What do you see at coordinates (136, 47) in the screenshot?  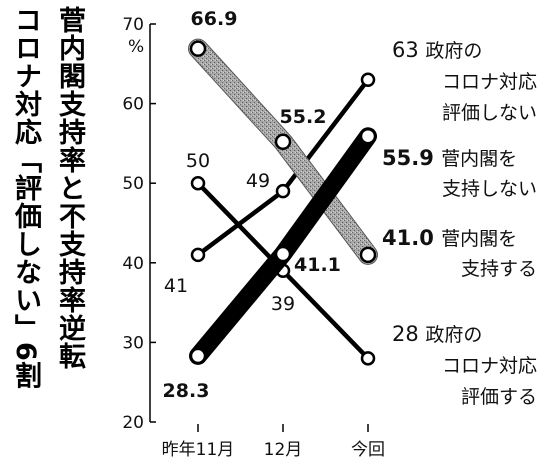 I see `y-unit-label: %` at bounding box center [136, 47].